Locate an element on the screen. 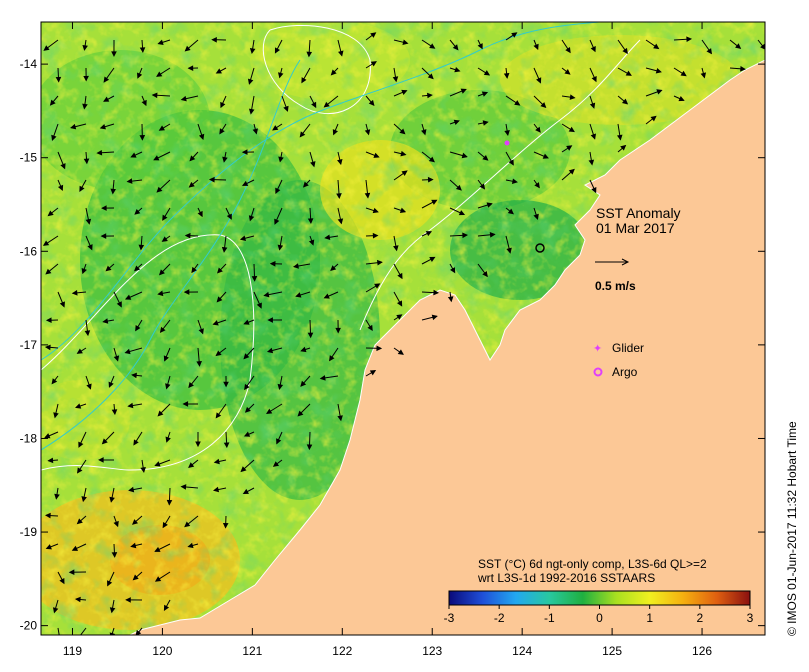 This screenshot has width=809, height=672. colorbar-tick-label: 2 is located at coordinates (699, 618).